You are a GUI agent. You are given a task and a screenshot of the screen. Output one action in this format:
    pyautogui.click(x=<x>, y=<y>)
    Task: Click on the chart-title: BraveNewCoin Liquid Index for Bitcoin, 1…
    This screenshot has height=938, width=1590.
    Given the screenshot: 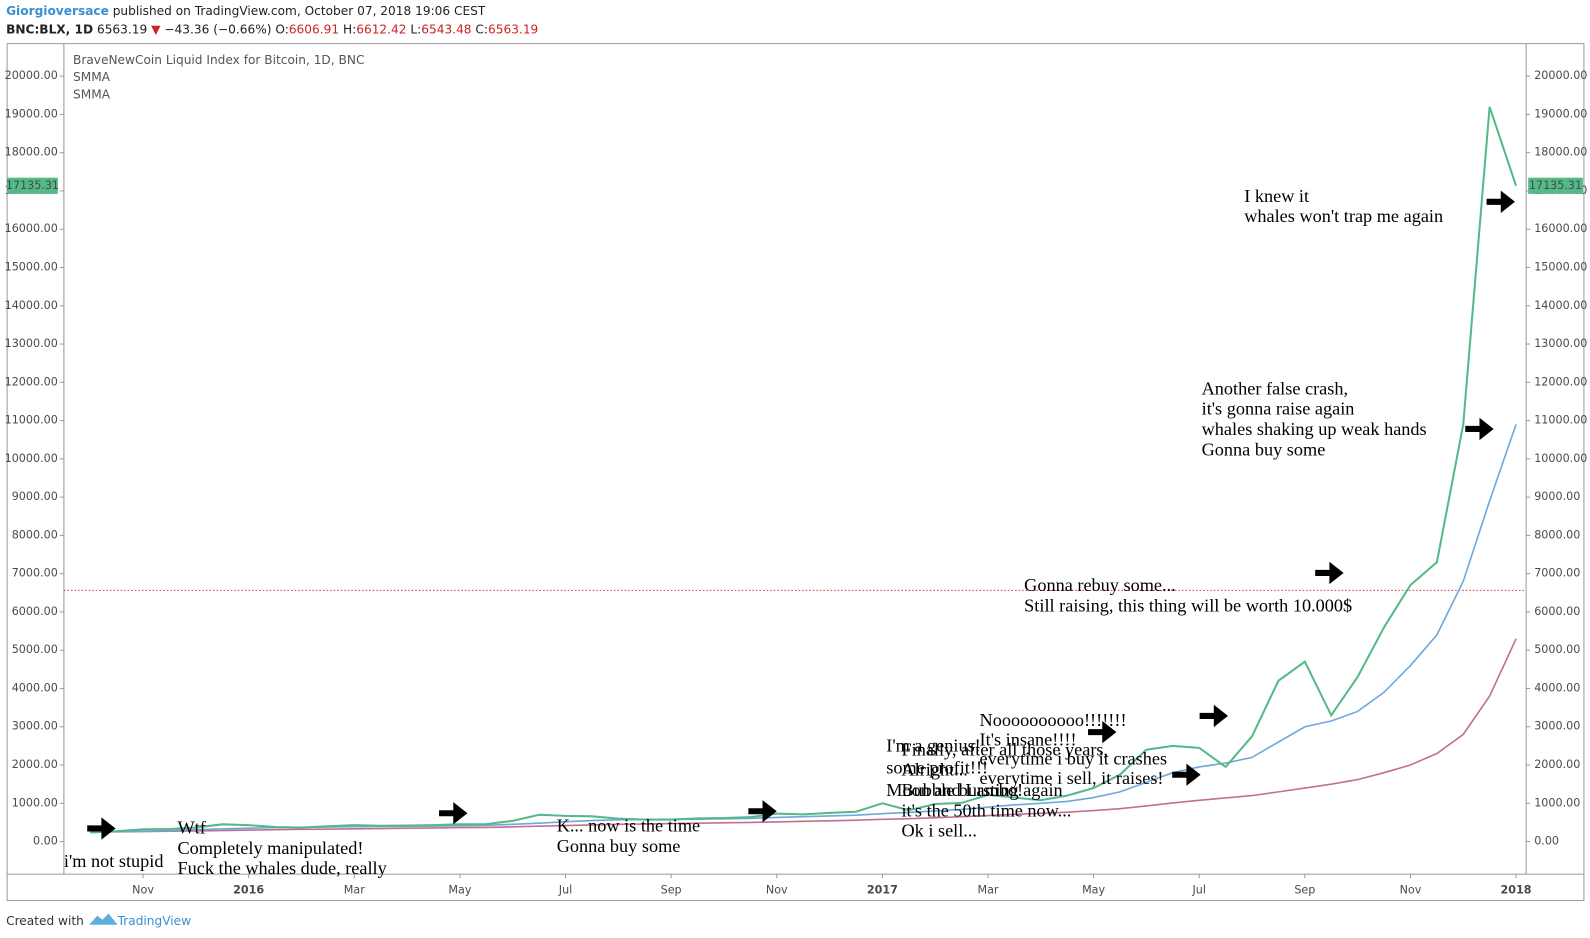 What is the action you would take?
    pyautogui.click(x=218, y=60)
    